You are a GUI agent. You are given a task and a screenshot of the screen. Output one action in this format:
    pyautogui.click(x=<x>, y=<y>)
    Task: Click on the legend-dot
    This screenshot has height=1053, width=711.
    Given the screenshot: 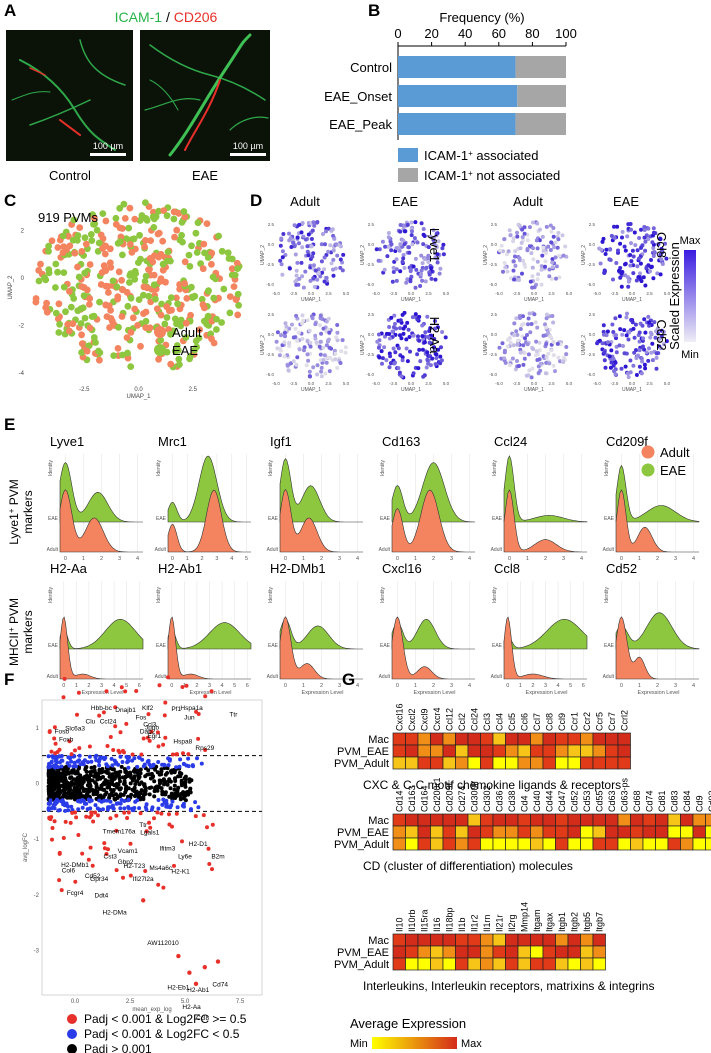 What is the action you would take?
    pyautogui.click(x=160, y=350)
    